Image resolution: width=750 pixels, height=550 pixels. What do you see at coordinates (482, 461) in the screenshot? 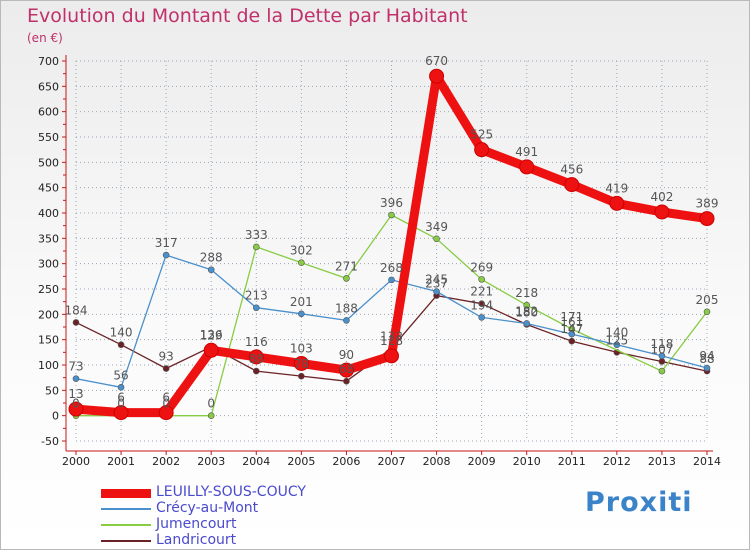
I see `x-tick-label: 2009` at bounding box center [482, 461].